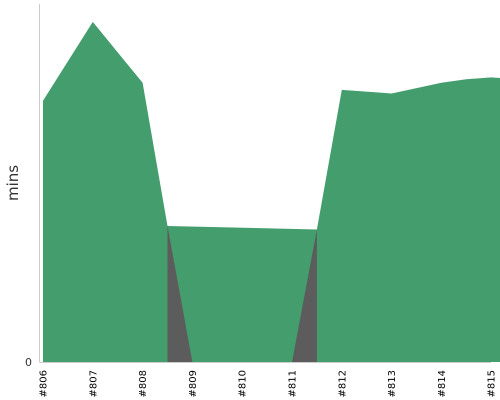  Describe the element at coordinates (143, 383) in the screenshot. I see `x-tick-label: #808` at that location.